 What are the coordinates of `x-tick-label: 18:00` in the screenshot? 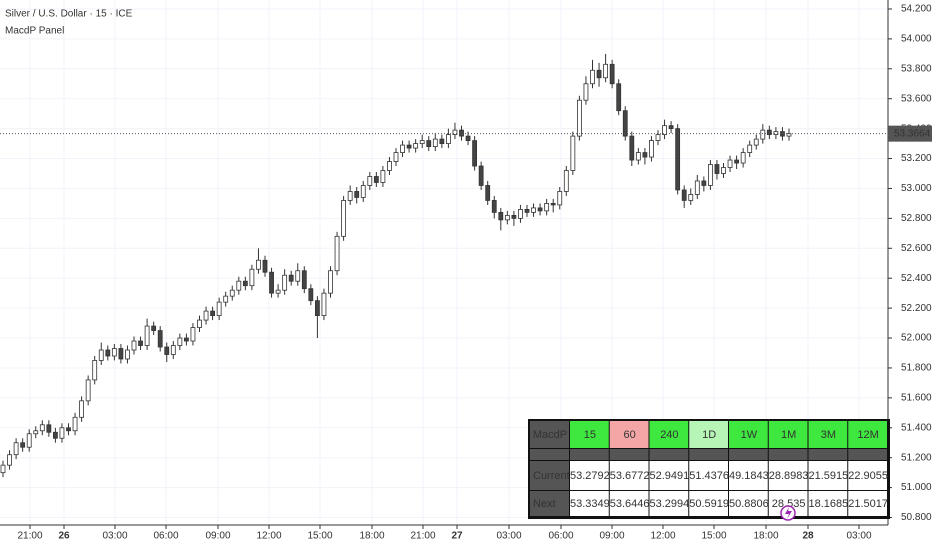 It's located at (765, 536).